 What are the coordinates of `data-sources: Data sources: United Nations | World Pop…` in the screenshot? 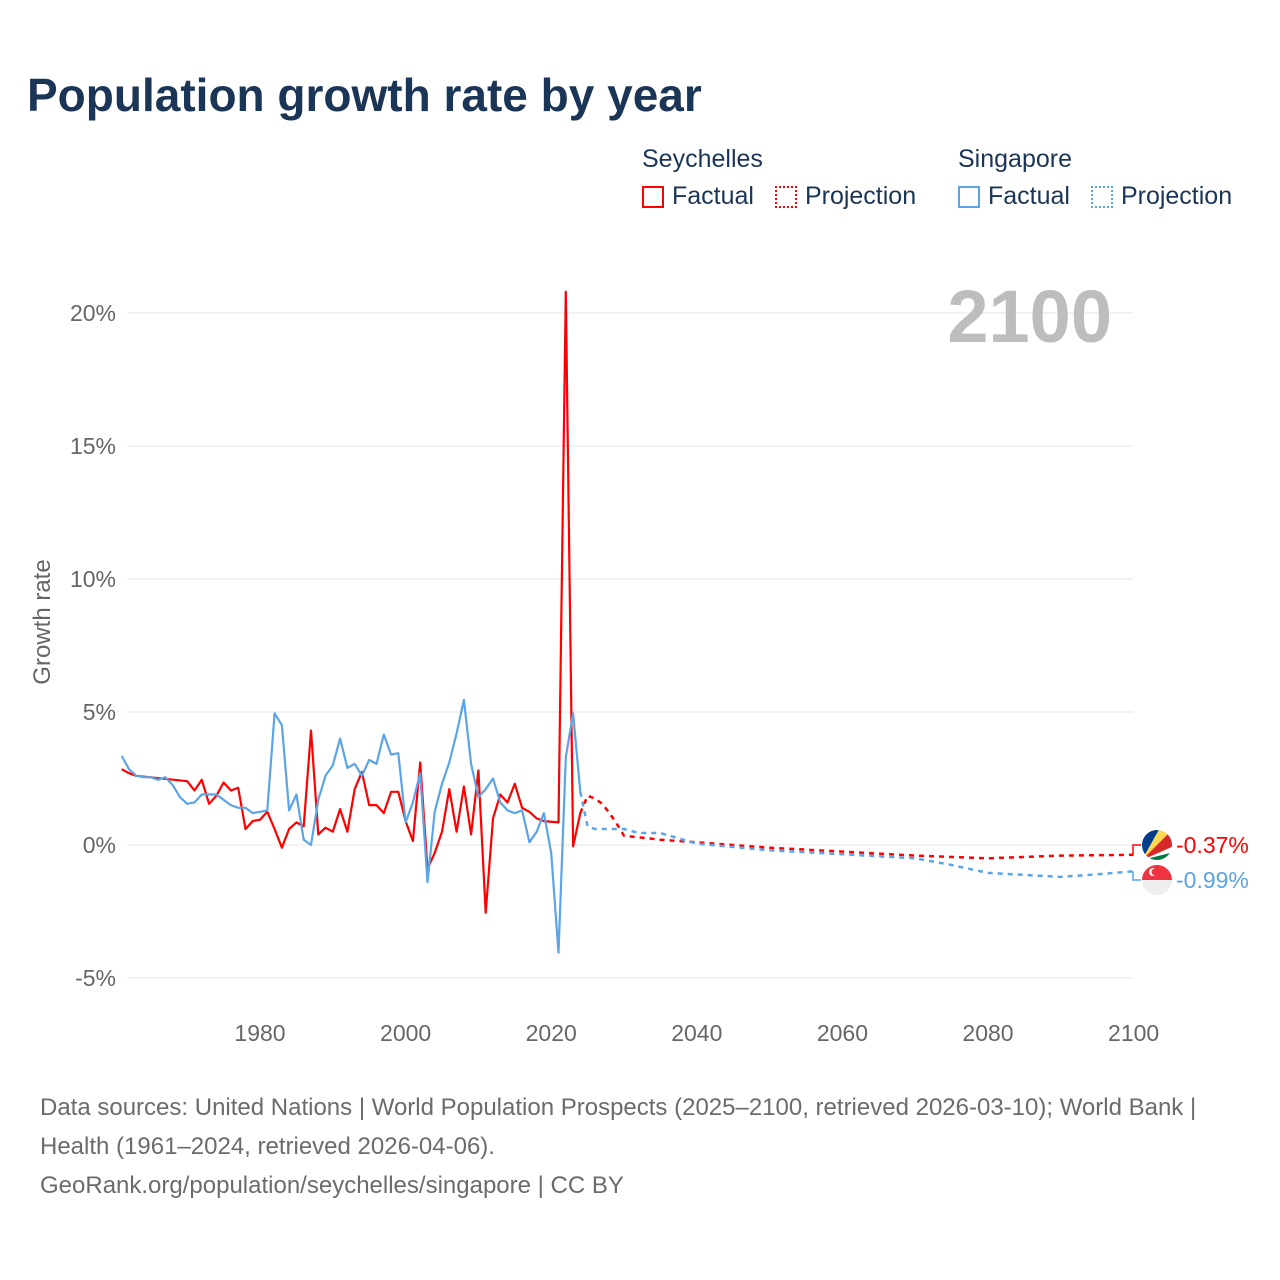 It's located at (618, 1127).